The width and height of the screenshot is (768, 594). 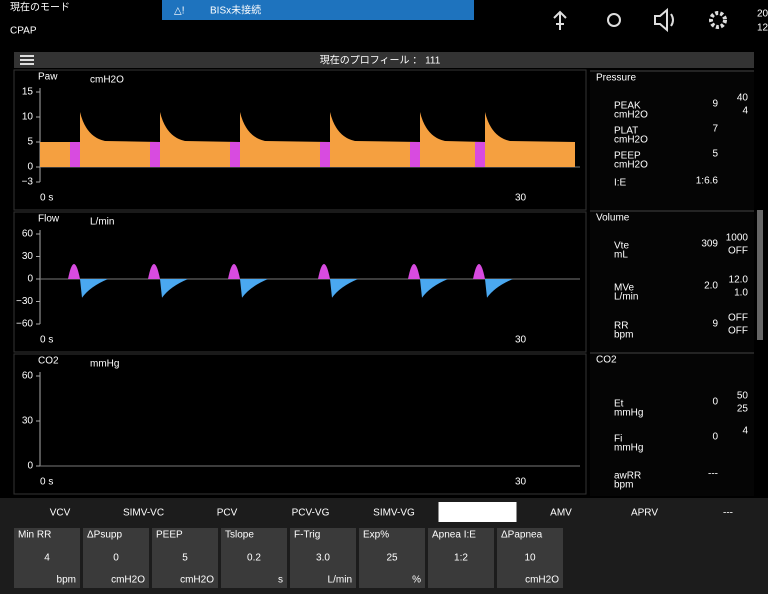 What do you see at coordinates (743, 396) in the screenshot?
I see `alarm-limit: 50` at bounding box center [743, 396].